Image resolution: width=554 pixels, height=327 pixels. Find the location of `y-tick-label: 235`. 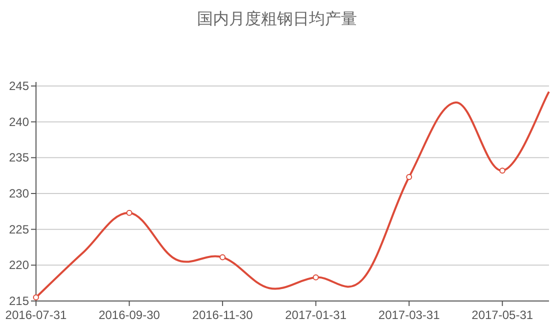

y-tick-label: 235 is located at coordinates (19, 157).